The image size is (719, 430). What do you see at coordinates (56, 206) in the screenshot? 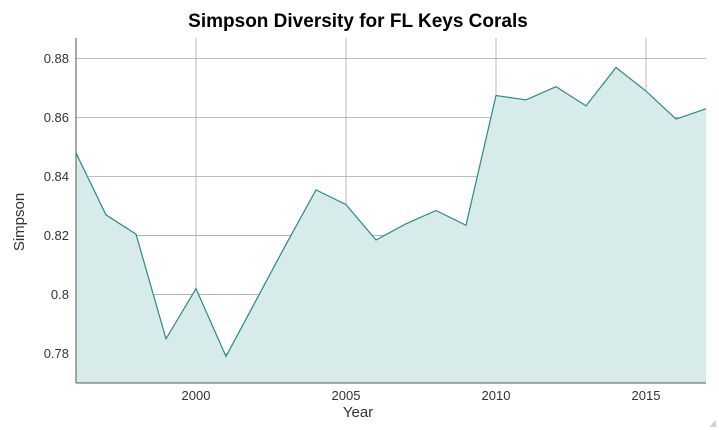
I see `y-axis-ticks: 0.78 0.8 0.82 0.84 0.86 0.88` at bounding box center [56, 206].